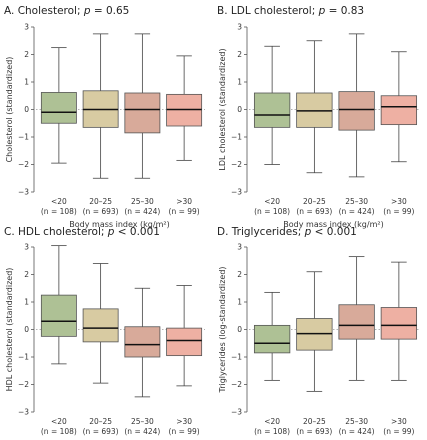 This screenshot has height=440, width=427. What do you see at coordinates (222, 109) in the screenshot?
I see `y-axis-label: LDL cholesterol (standardized)` at bounding box center [222, 109].